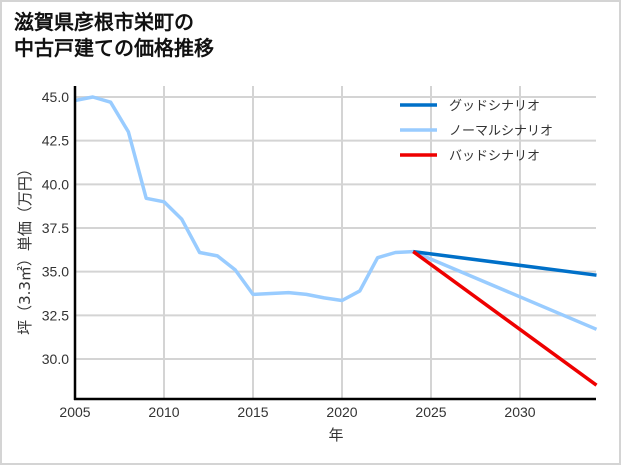 The height and width of the screenshot is (465, 621). What do you see at coordinates (25, 248) in the screenshot?
I see `y-axis-label: 坪（3.3㎡）単価（万円）` at bounding box center [25, 248].